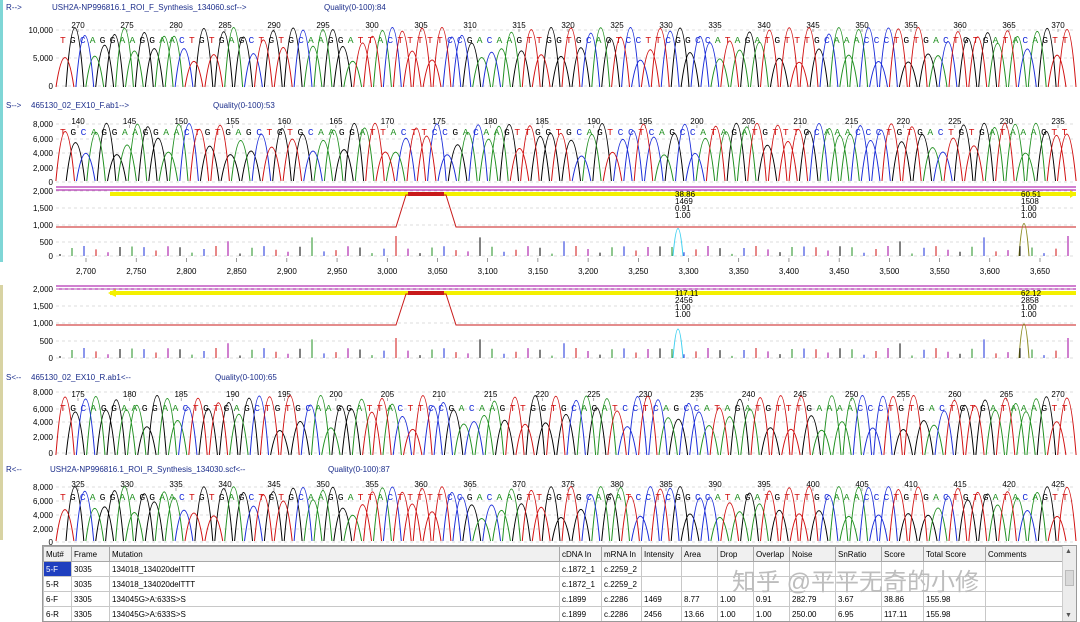 The height and width of the screenshot is (622, 1080). What do you see at coordinates (1024, 584) in the screenshot?
I see `table-cell` at bounding box center [1024, 584].